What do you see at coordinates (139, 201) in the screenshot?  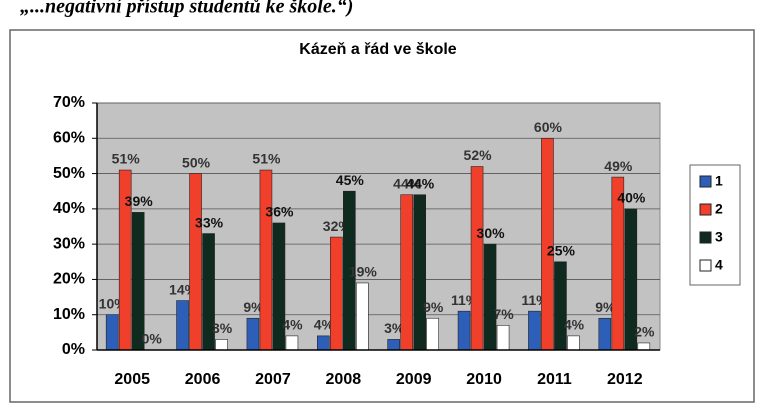 I see `data-label: 39%` at bounding box center [139, 201].